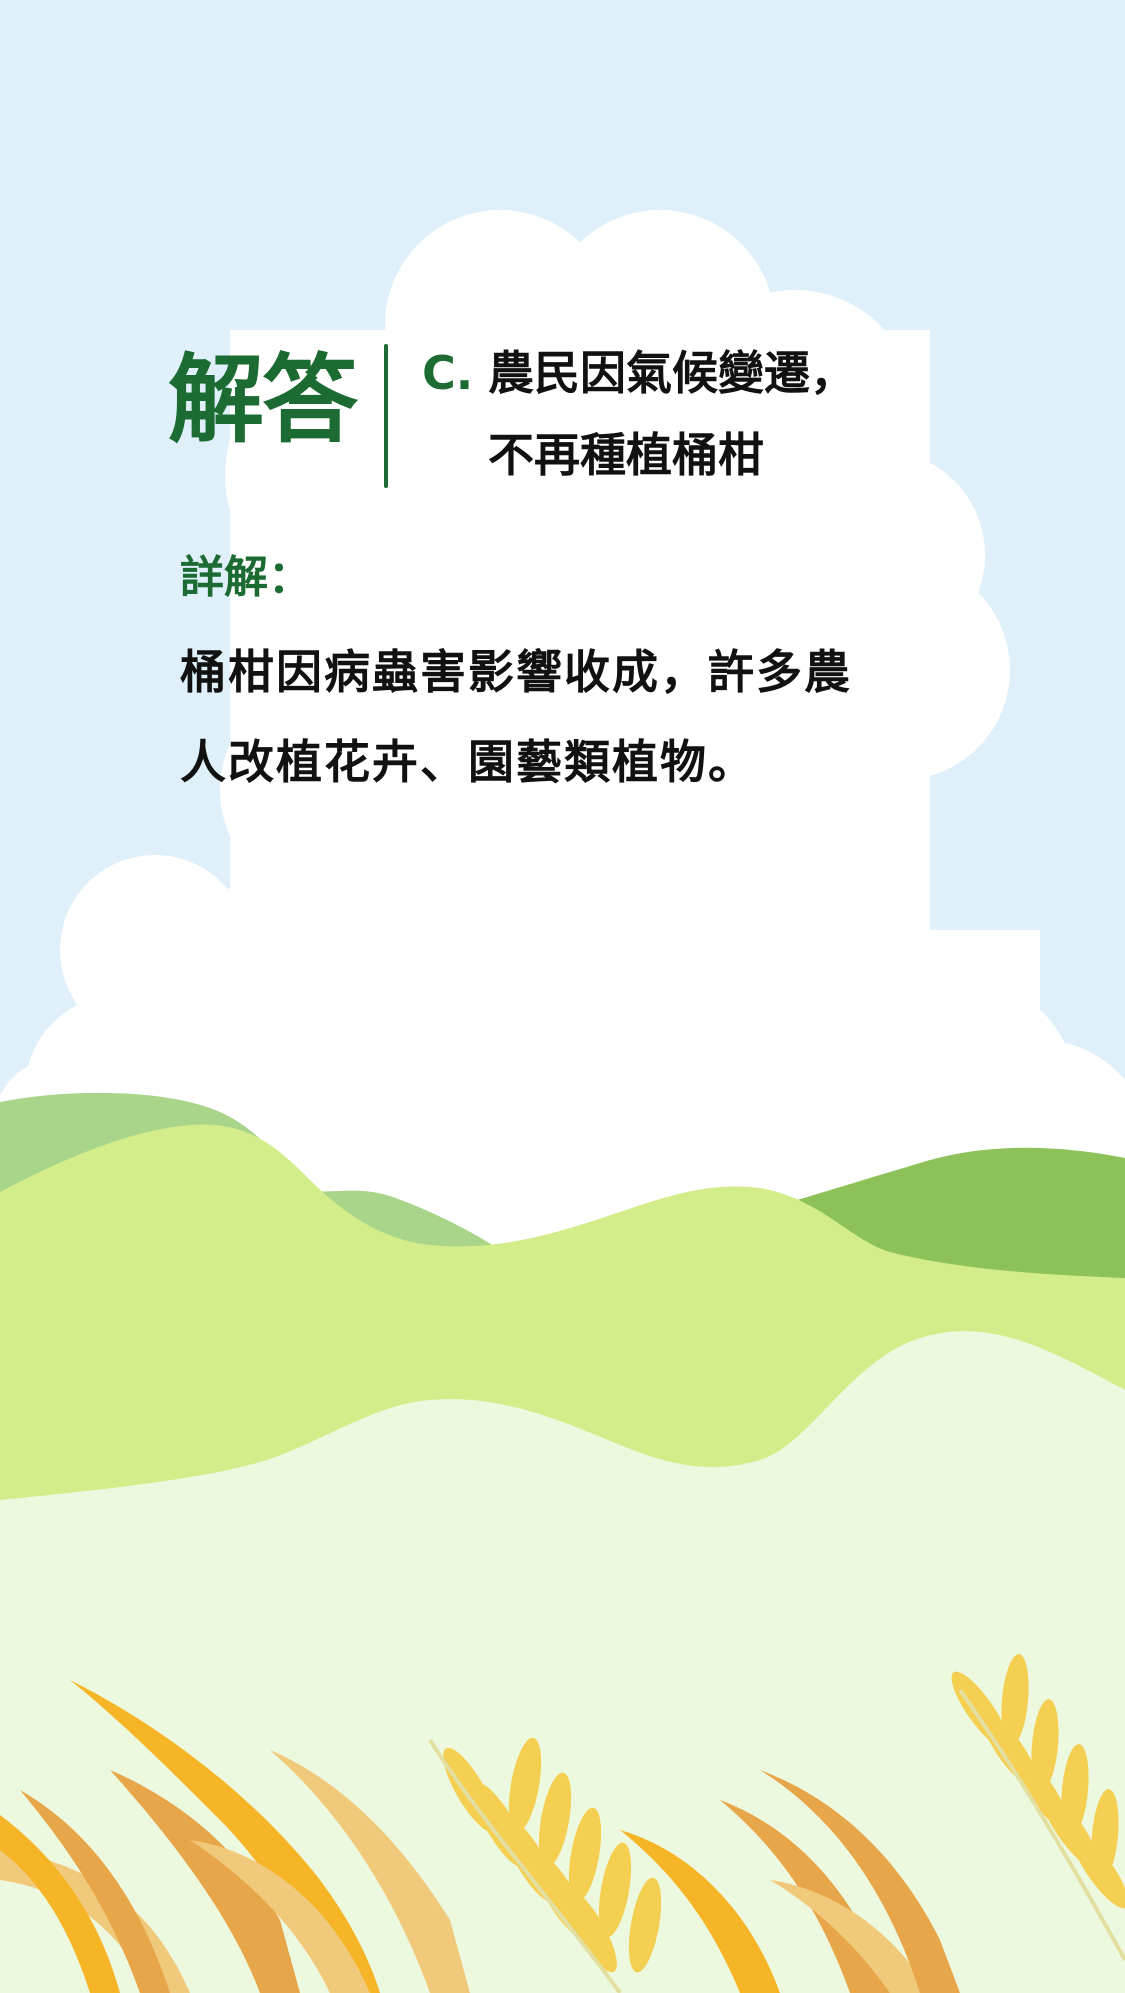 The image size is (1125, 1993). Describe the element at coordinates (672, 373) in the screenshot. I see `answer-line: 農民因氣候變遷，` at that location.